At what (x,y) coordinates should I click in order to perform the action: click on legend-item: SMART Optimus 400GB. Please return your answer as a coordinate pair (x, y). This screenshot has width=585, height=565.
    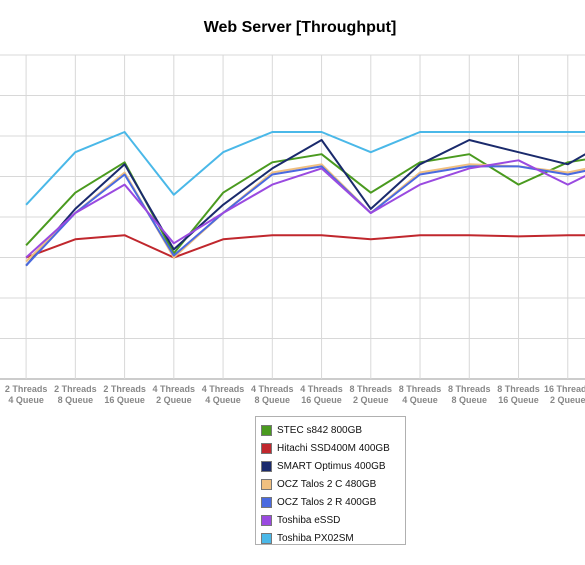
    Looking at the image, I should click on (333, 466).